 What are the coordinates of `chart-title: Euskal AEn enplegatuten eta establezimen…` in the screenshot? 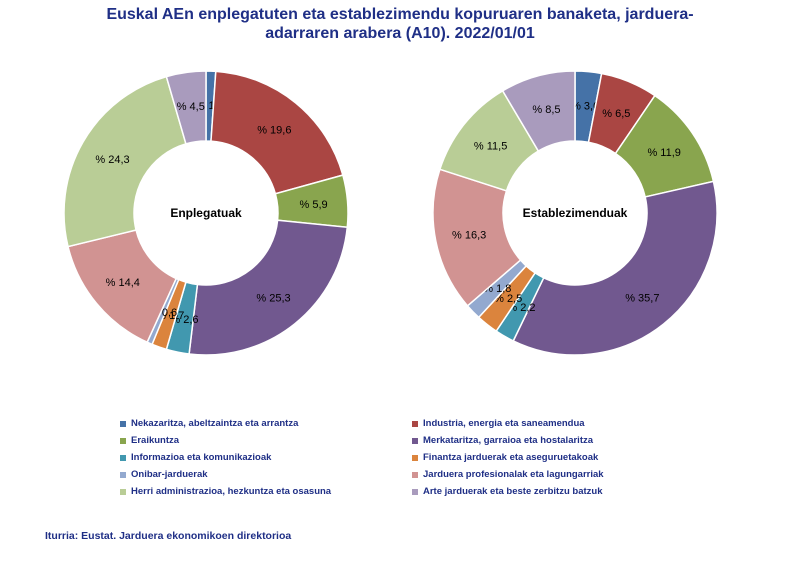 It's located at (400, 24).